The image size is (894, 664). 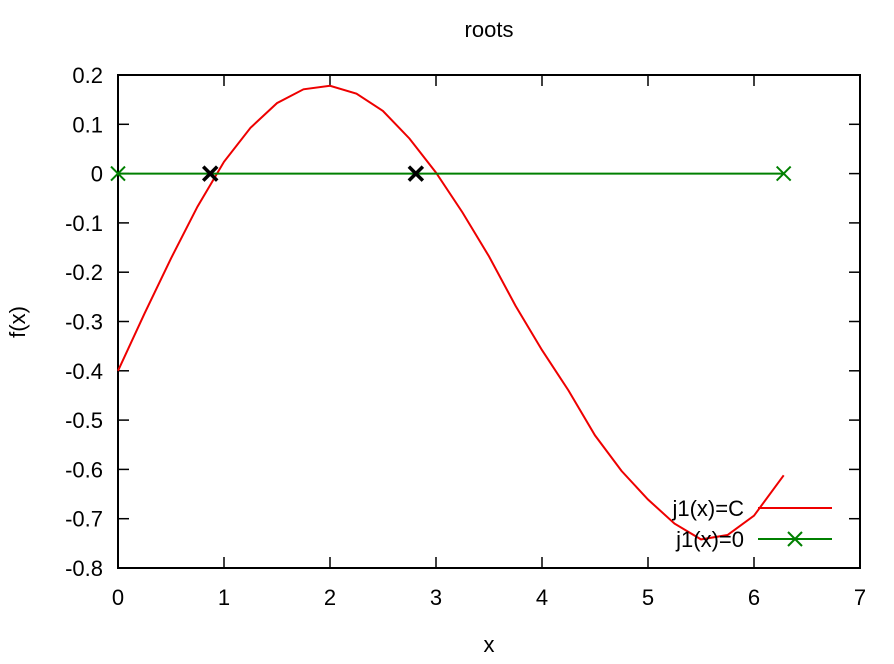 I want to click on y-tick-label: 0, so click(x=97, y=174).